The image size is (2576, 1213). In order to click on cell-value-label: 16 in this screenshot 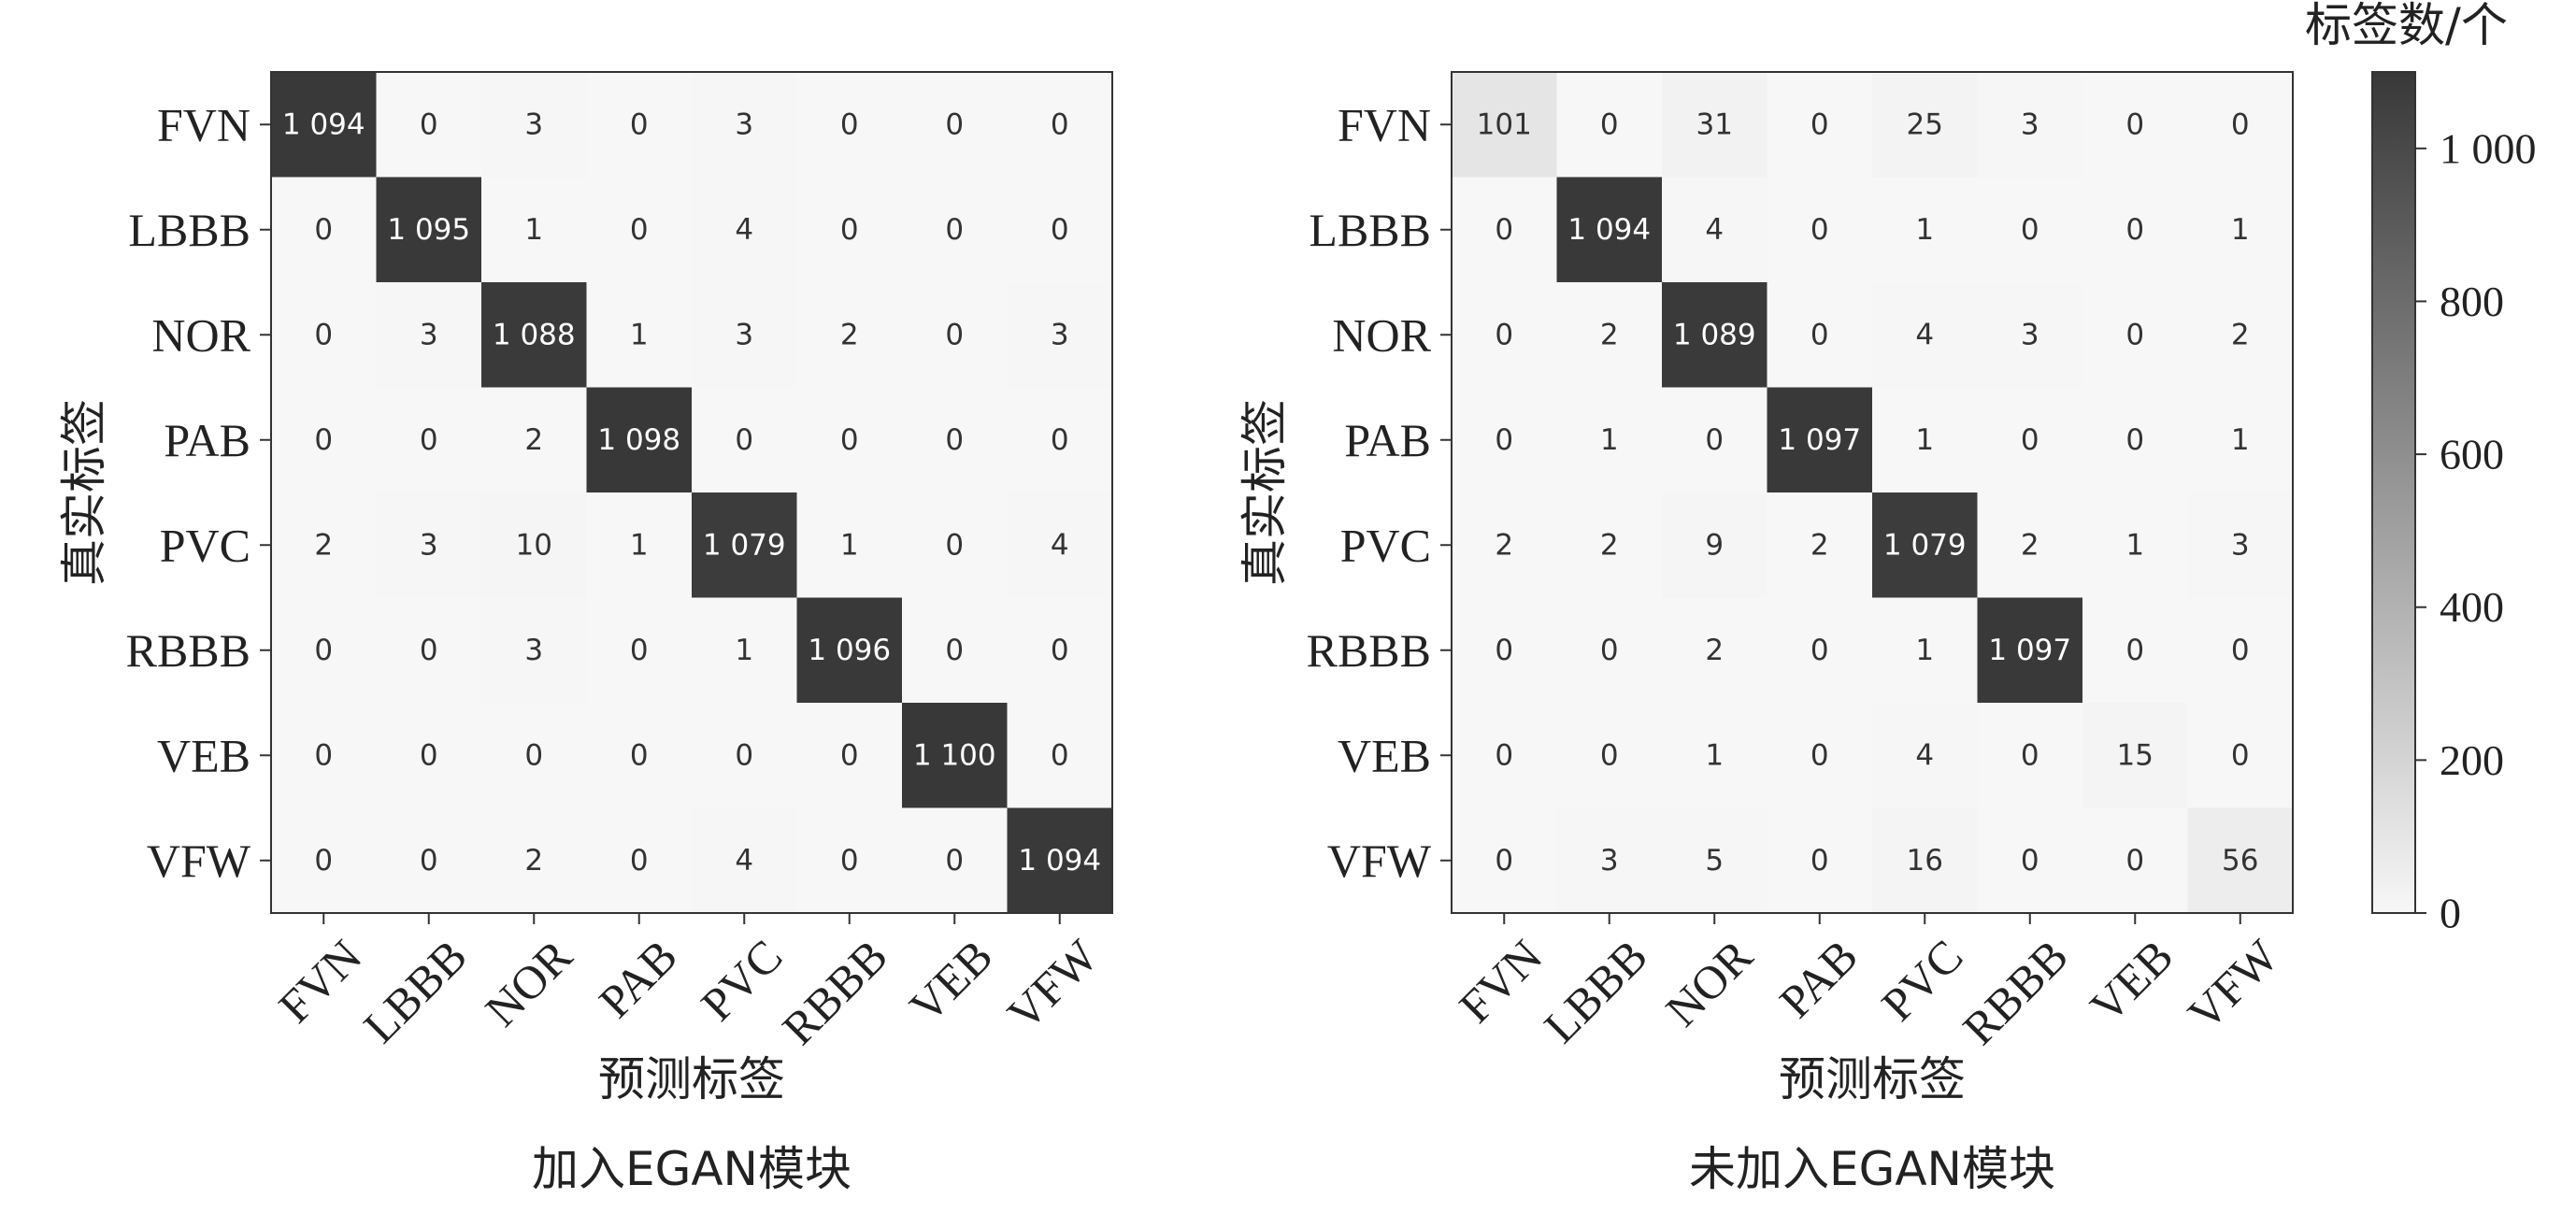, I will do `click(1925, 861)`.